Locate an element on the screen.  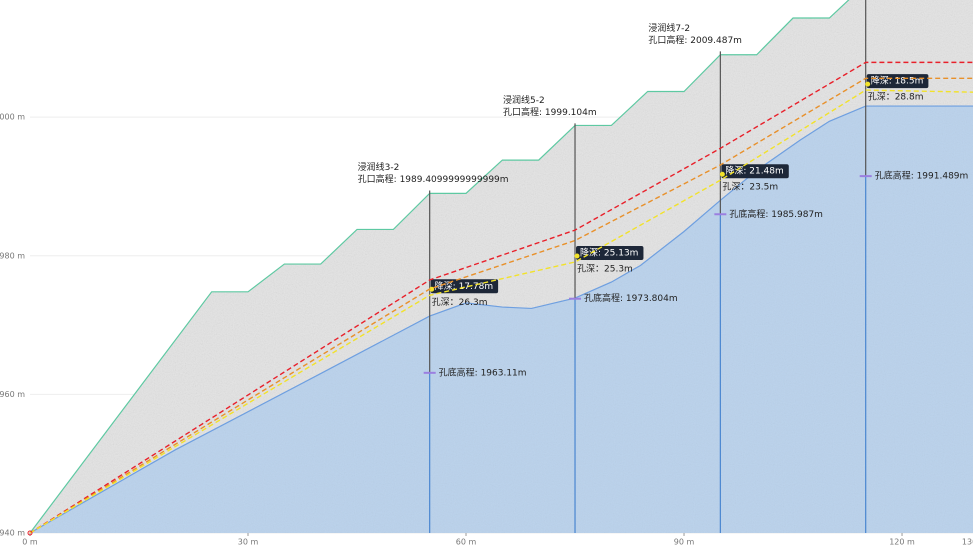
depth-label: 孔深：26.3m is located at coordinates (460, 302).